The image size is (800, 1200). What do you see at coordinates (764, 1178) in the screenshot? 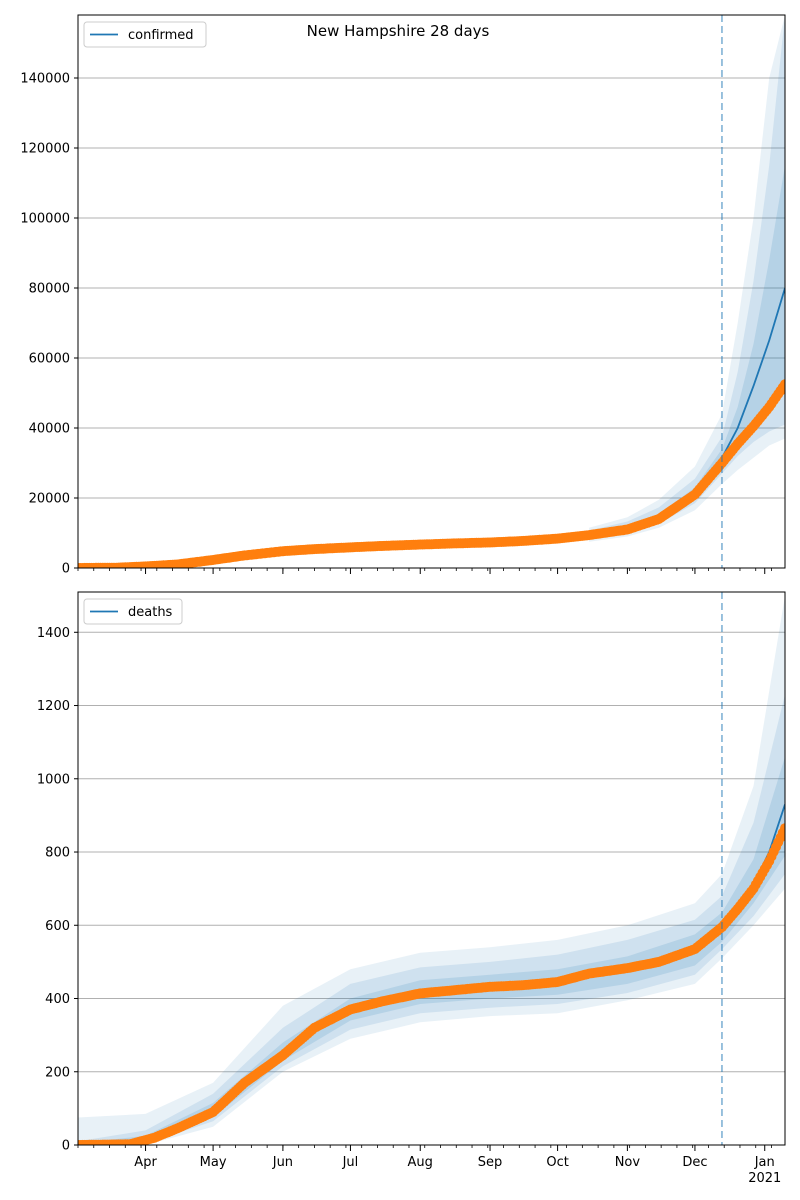
I see `x-tick-year-label: 2021` at bounding box center [764, 1178].